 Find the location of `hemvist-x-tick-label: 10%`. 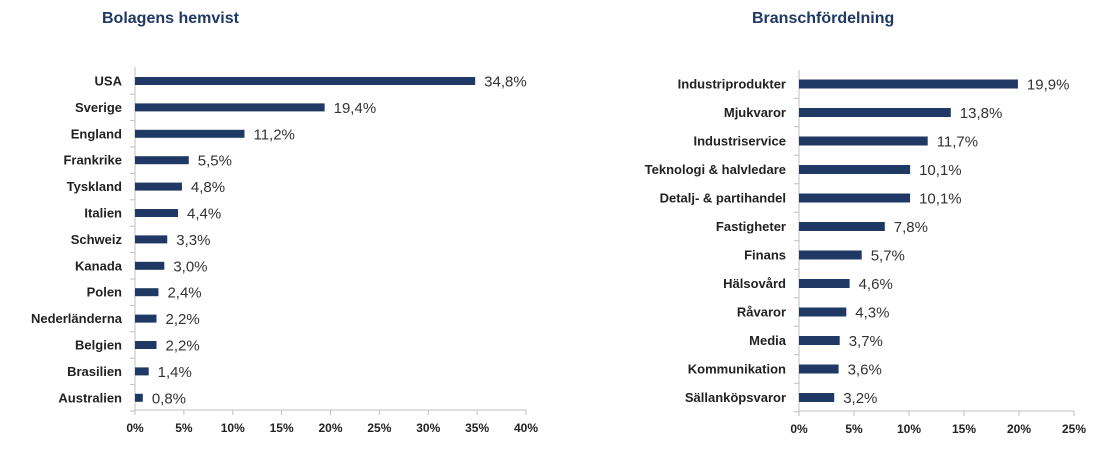

hemvist-x-tick-label: 10% is located at coordinates (233, 428).